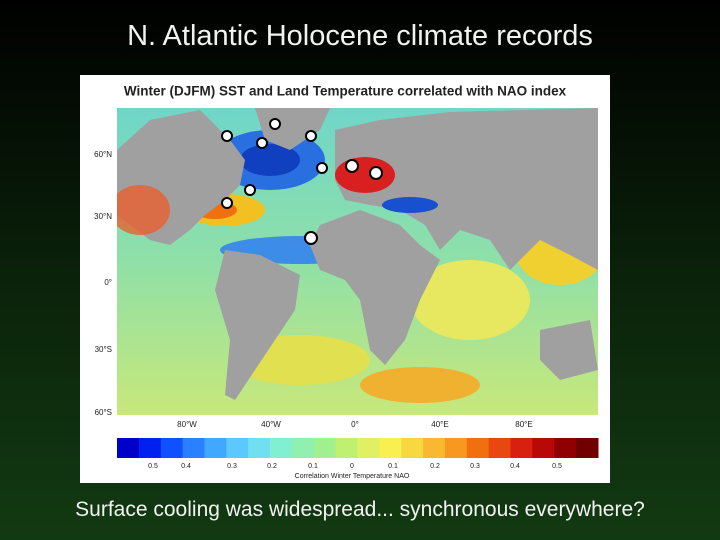 The height and width of the screenshot is (540, 720). What do you see at coordinates (103, 283) in the screenshot?
I see `latitude-labels: 60°N 30°N 0° 30°S 60°S` at bounding box center [103, 283].